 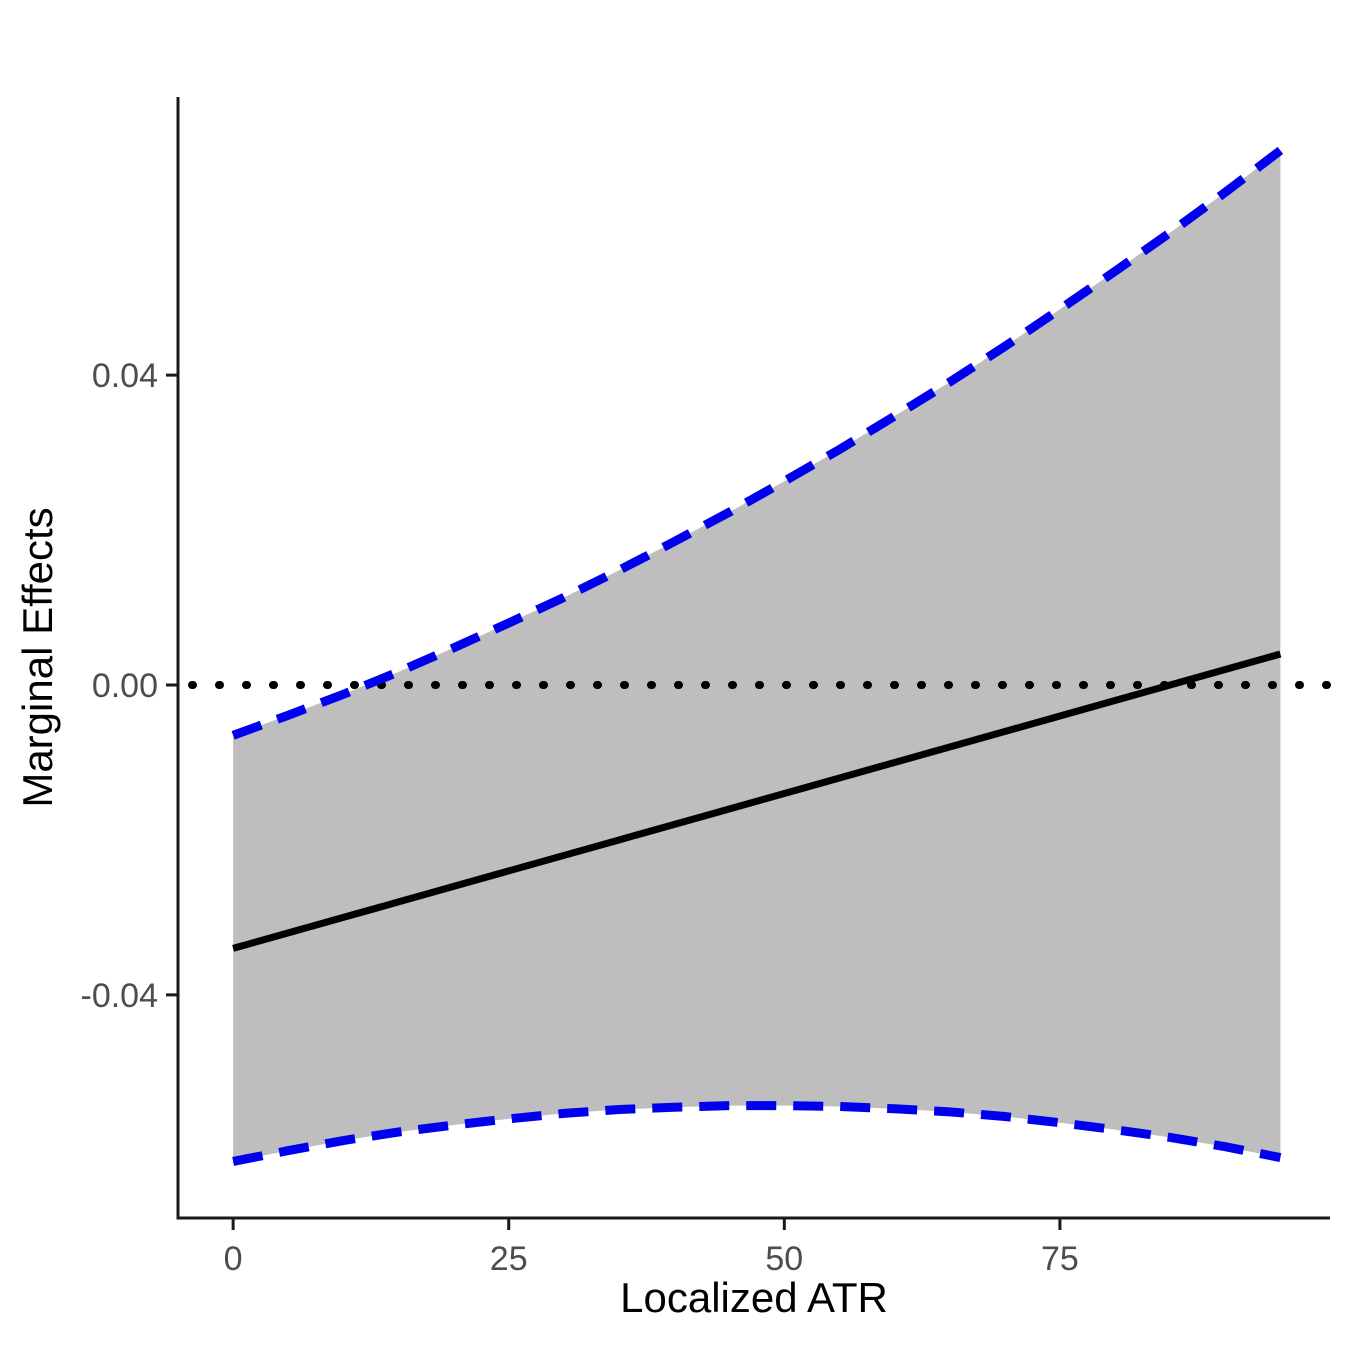 I want to click on y-tick-label: -0.04, so click(x=120, y=996).